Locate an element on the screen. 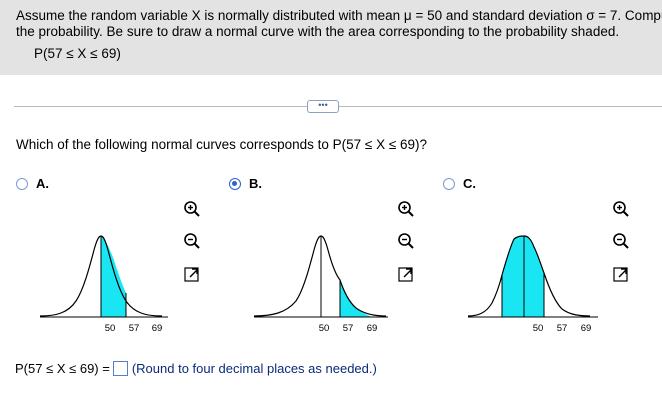 Image resolution: width=662 pixels, height=402 pixels. option-c: C. is located at coordinates (459, 183).